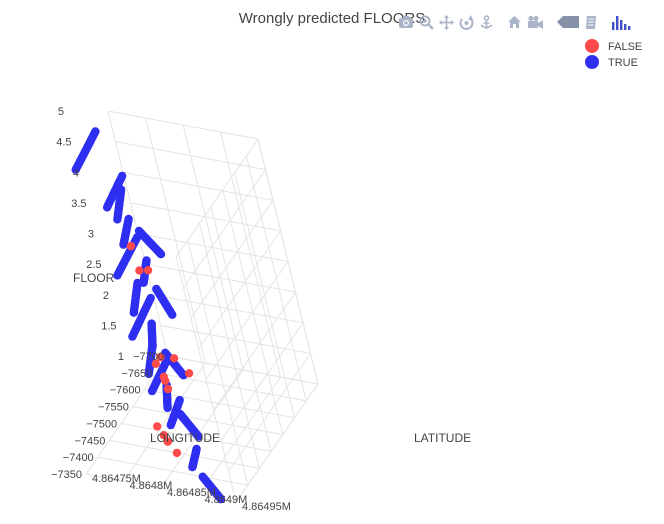 The width and height of the screenshot is (664, 524). What do you see at coordinates (66, 475) in the screenshot?
I see `x-tick-label: −7350` at bounding box center [66, 475].